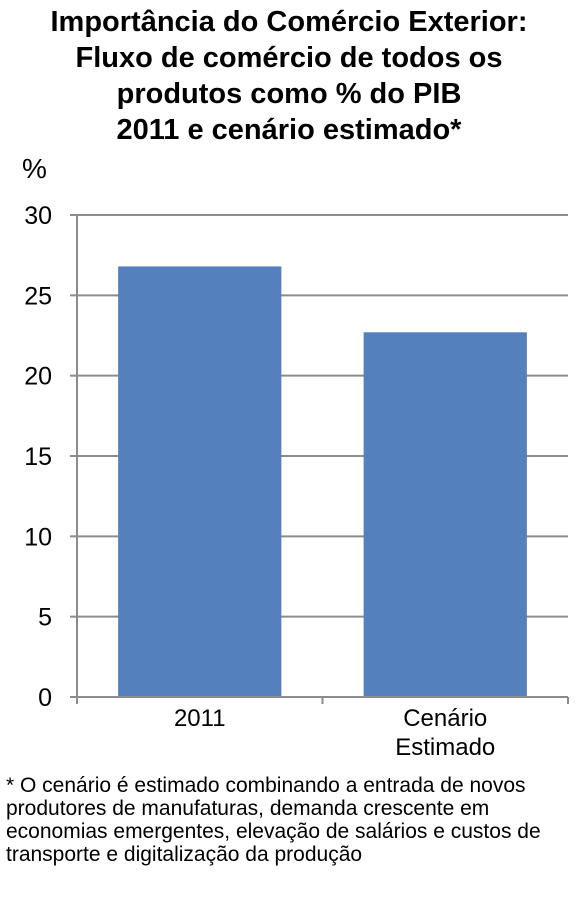  What do you see at coordinates (289, 22) in the screenshot?
I see `title-line-1: Importância do Comércio Exterior:` at bounding box center [289, 22].